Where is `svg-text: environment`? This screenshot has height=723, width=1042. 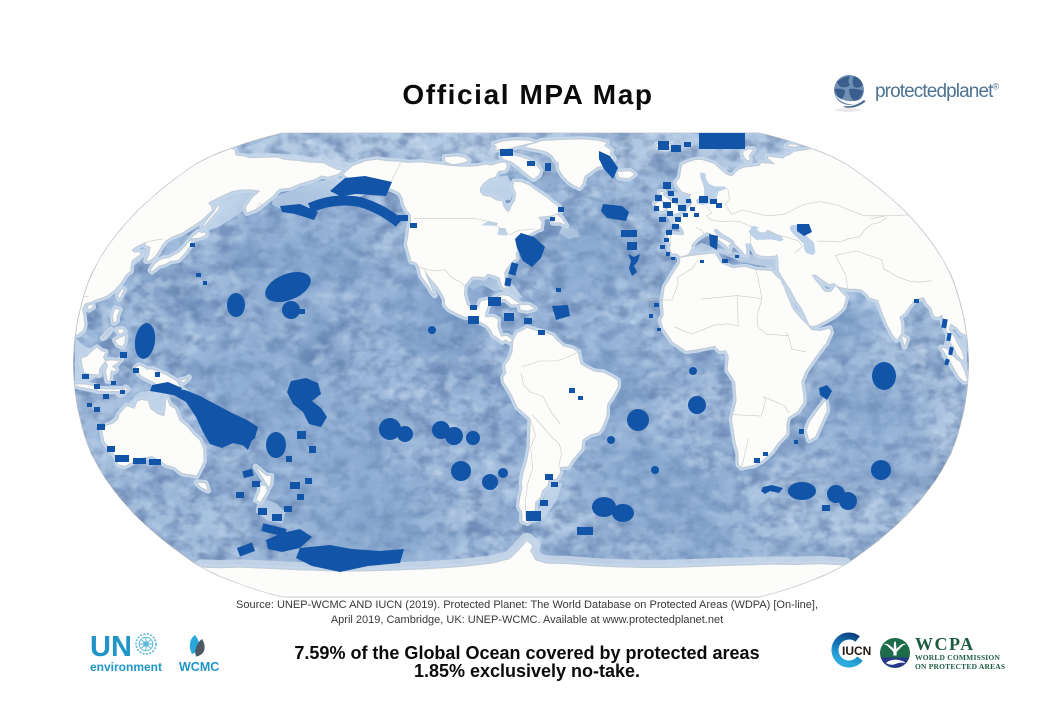
svg-text: environment is located at coordinates (126, 667).